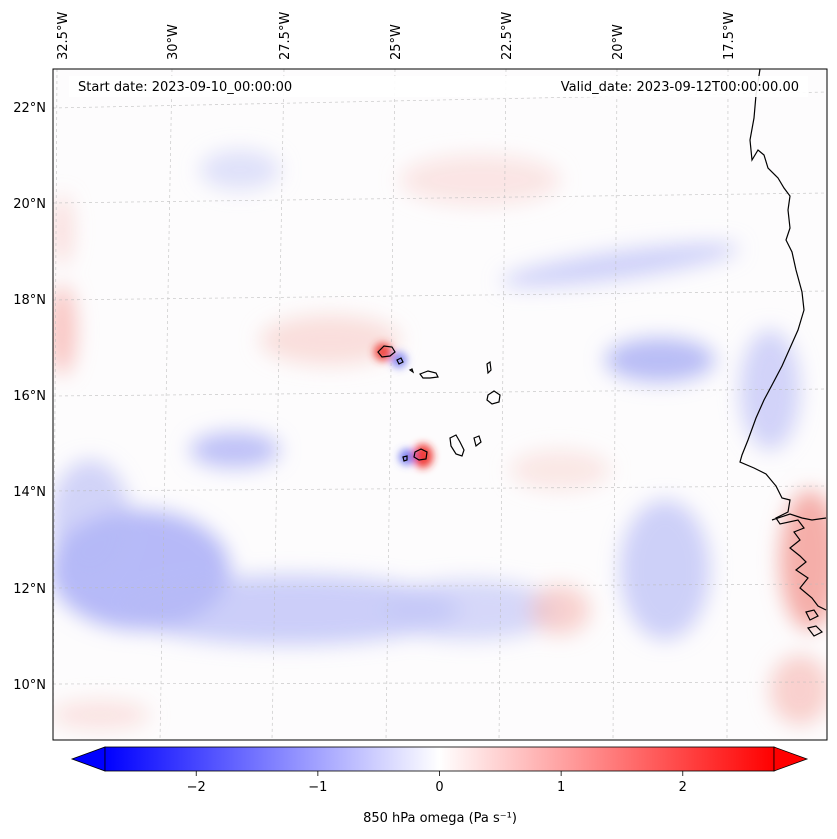  Describe the element at coordinates (457, 445) in the screenshot. I see `santiago` at that location.